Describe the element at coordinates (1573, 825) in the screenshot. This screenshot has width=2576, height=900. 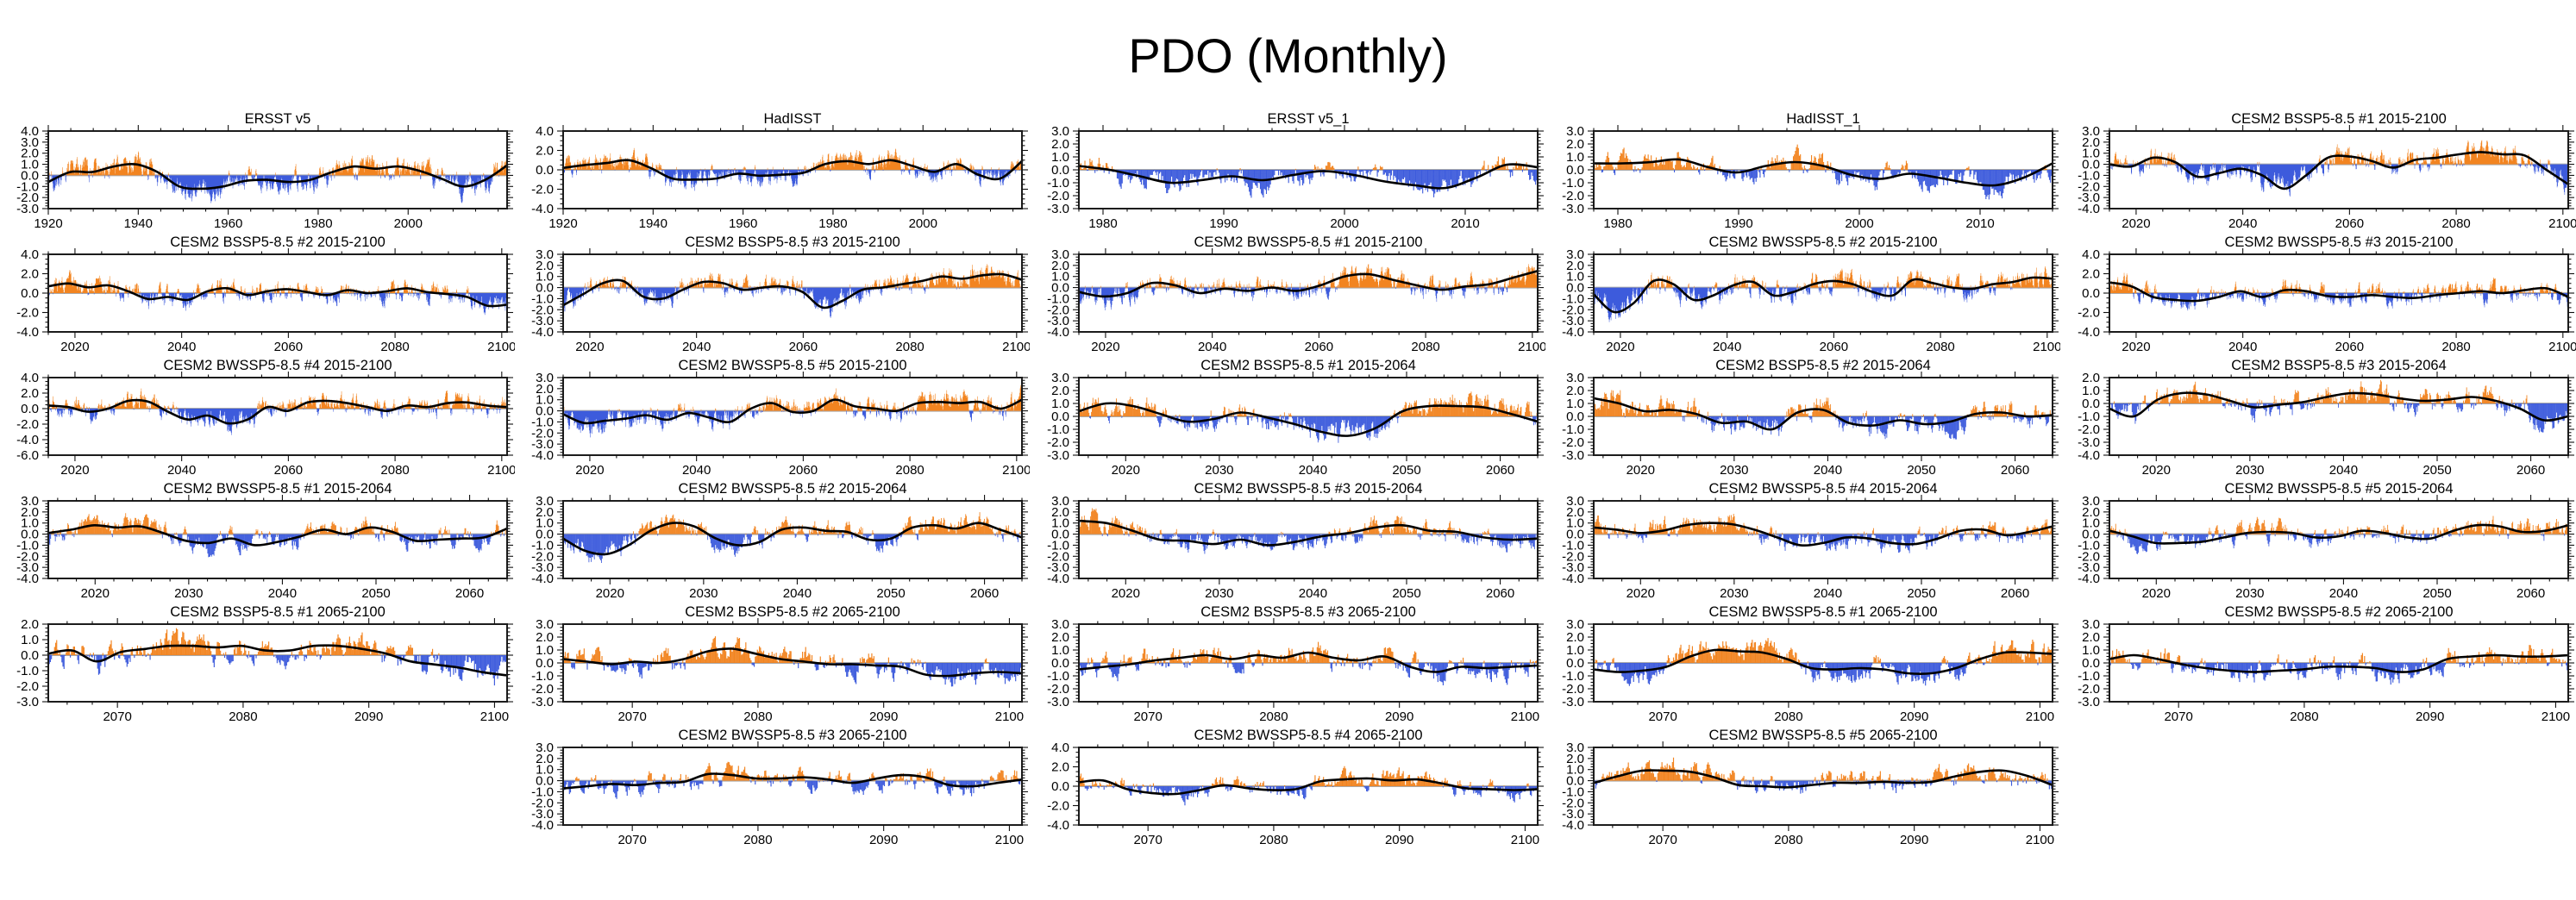
I see `svg-text: -4.0` at that location.